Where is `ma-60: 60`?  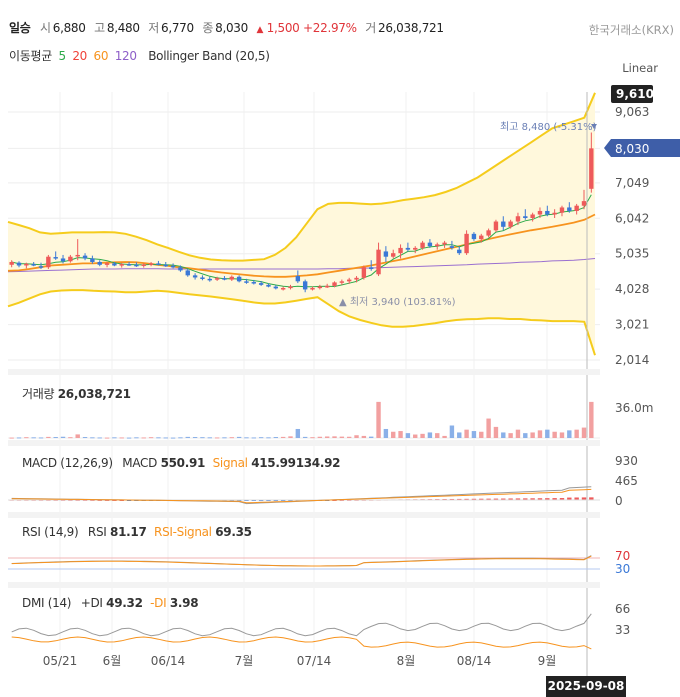 ma-60: 60 is located at coordinates (101, 56).